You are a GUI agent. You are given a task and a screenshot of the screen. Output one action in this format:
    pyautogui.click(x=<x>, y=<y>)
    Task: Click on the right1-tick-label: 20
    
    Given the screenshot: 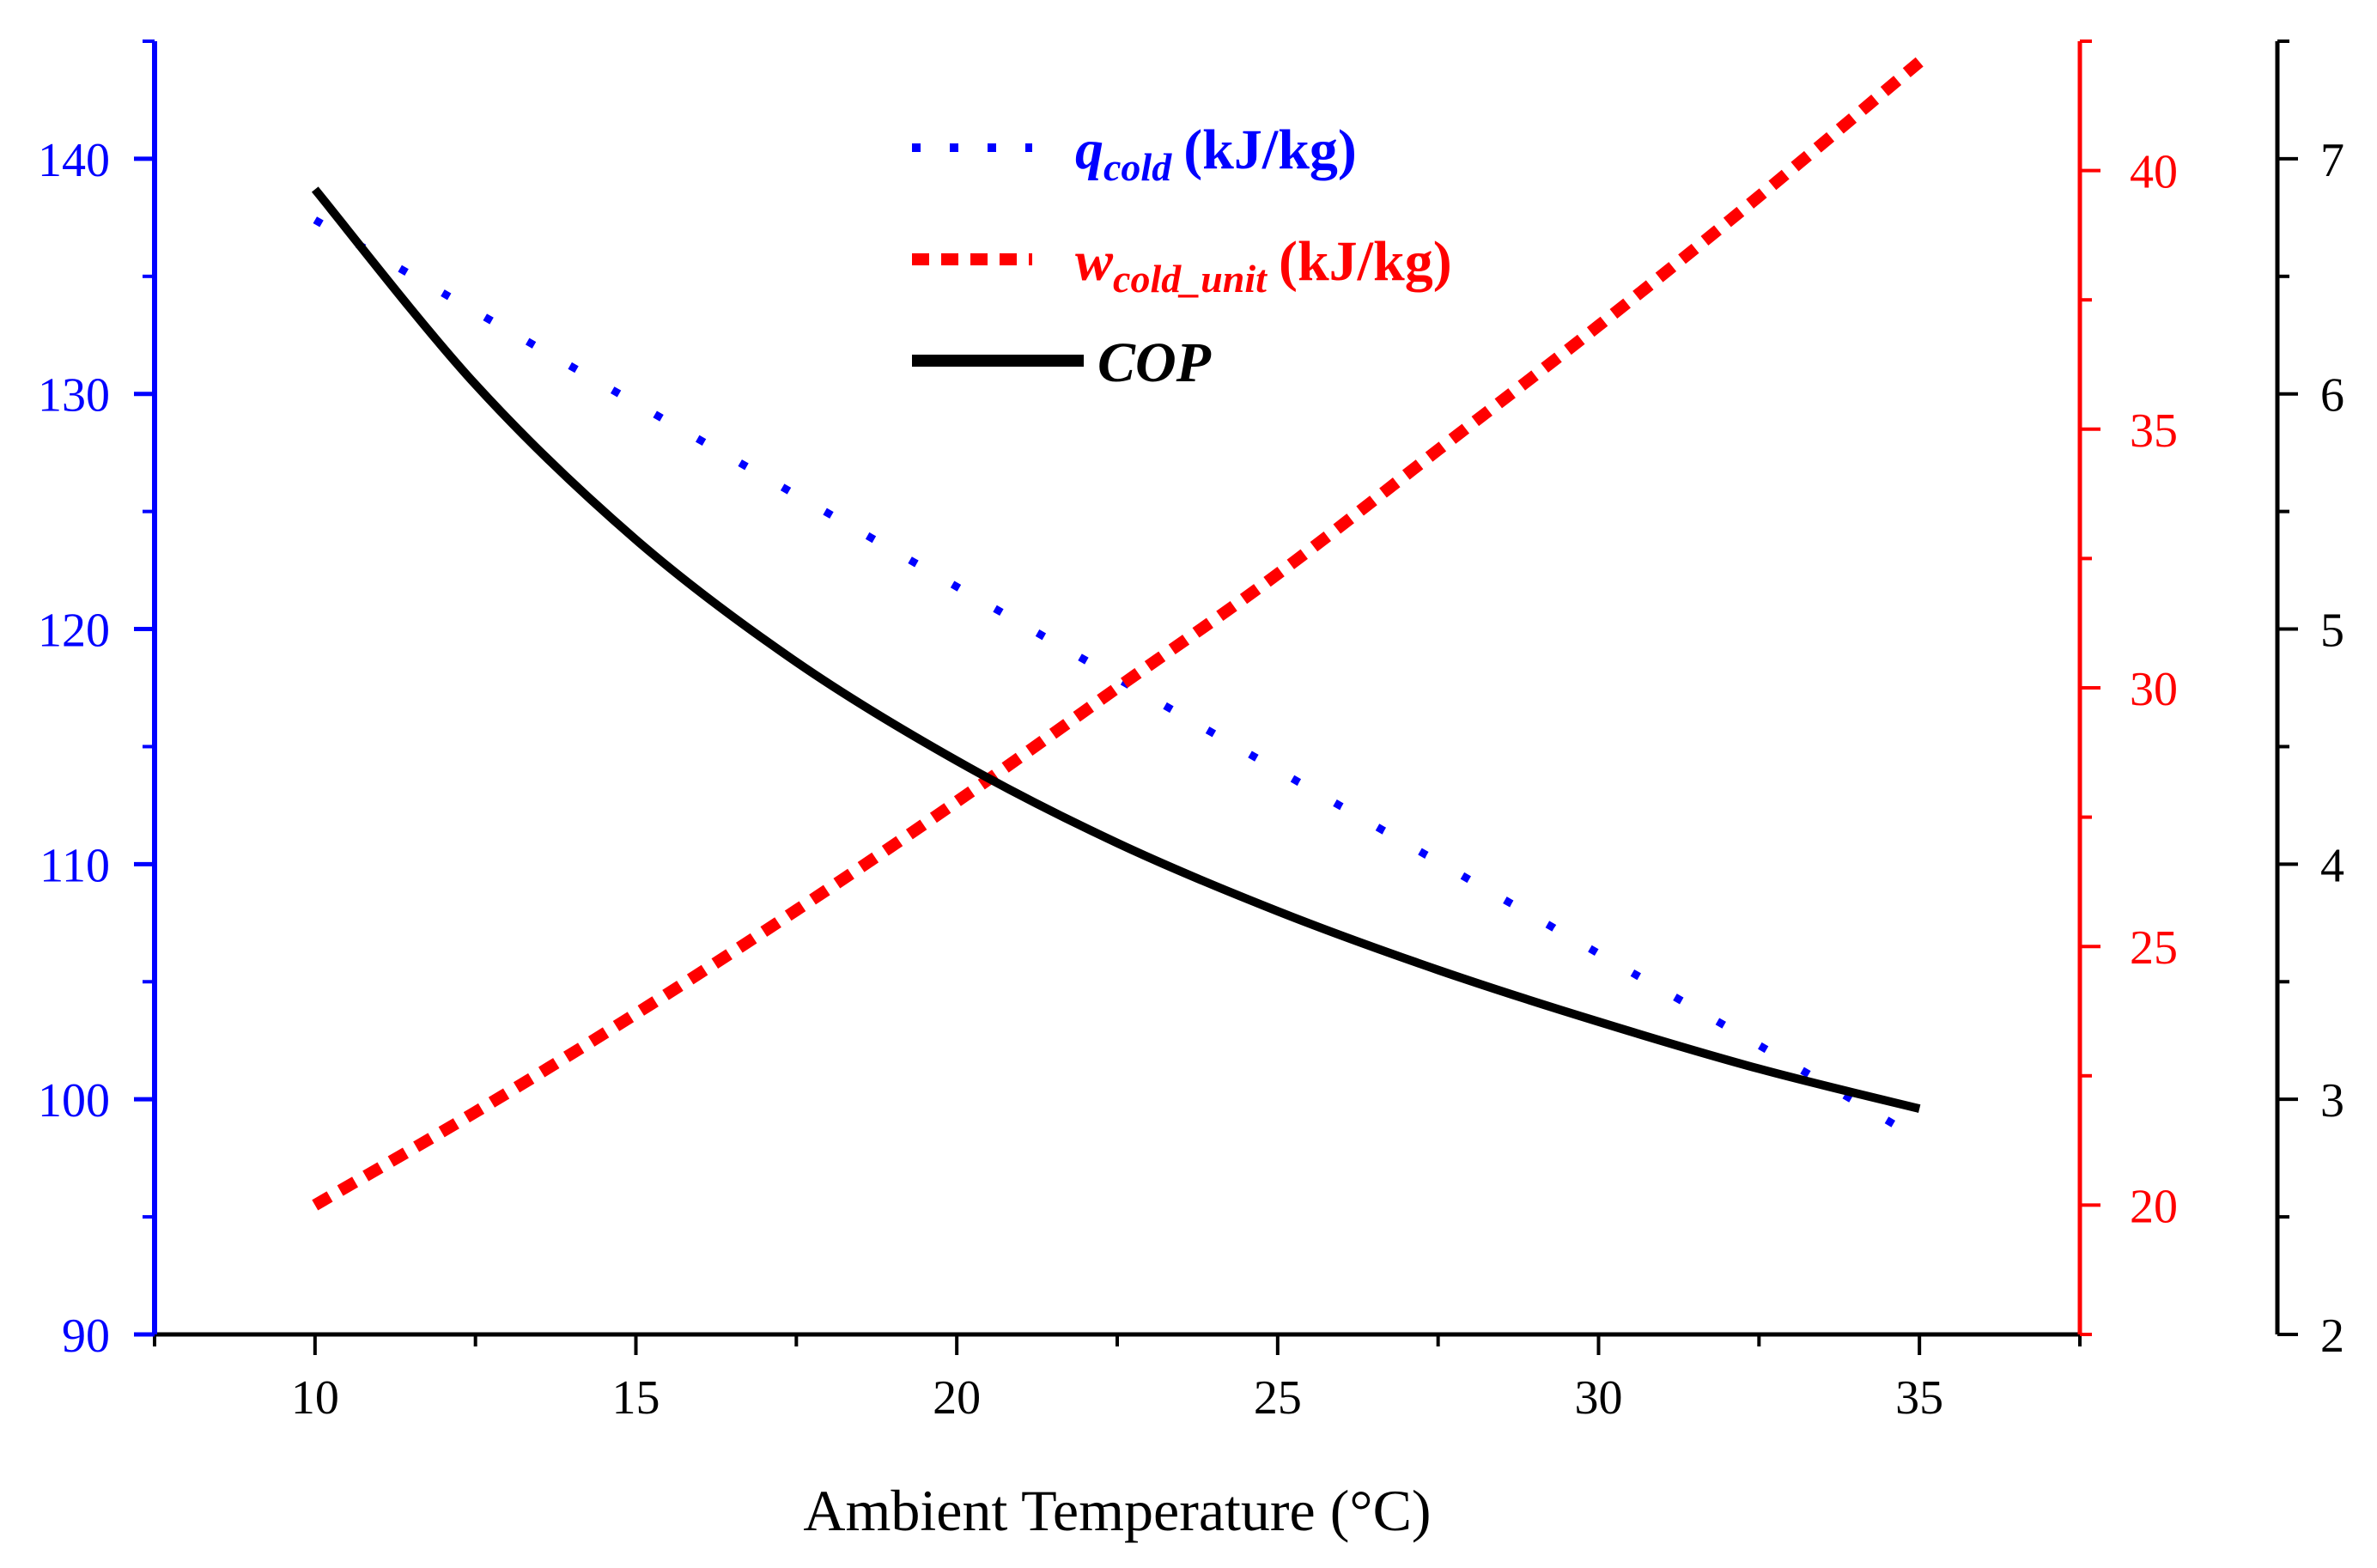 What is the action you would take?
    pyautogui.click(x=2154, y=1206)
    